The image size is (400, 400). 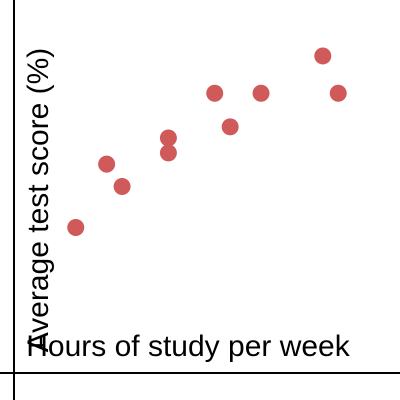 What do you see at coordinates (188, 346) in the screenshot?
I see `x-axis-label: Hours of study per week` at bounding box center [188, 346].